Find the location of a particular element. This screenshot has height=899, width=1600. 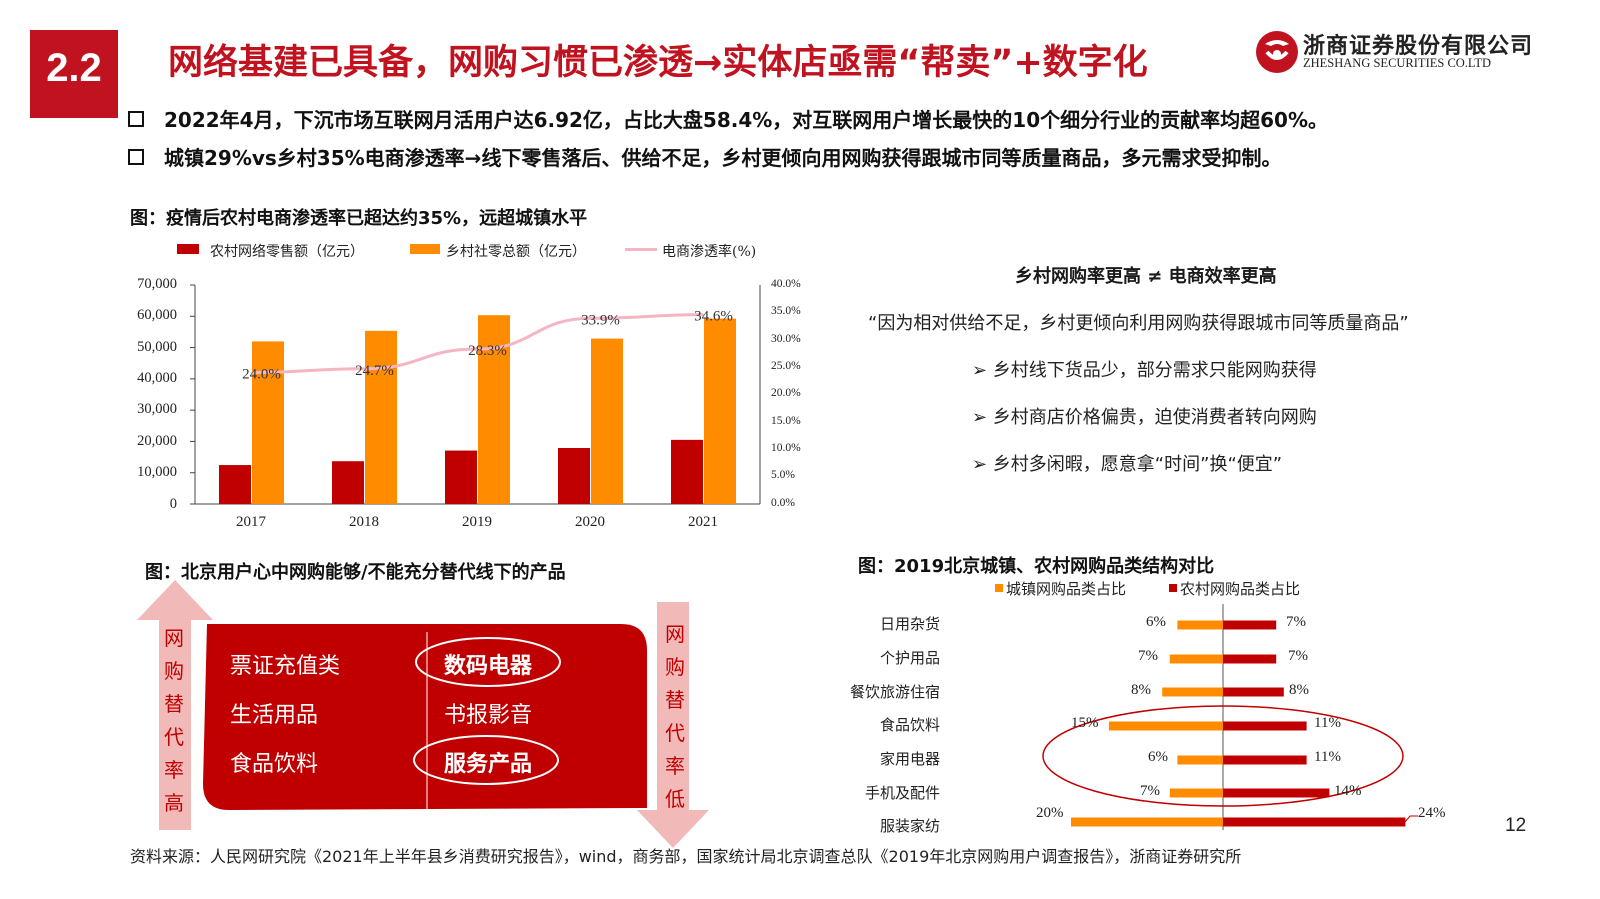

left-item: 票证充值类 is located at coordinates (285, 666).